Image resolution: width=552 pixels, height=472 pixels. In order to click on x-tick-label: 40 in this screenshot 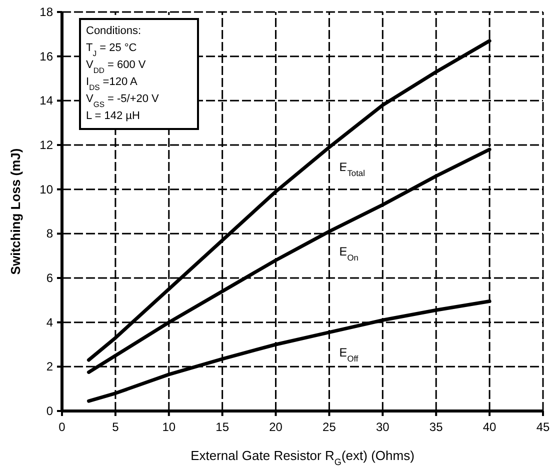, I will do `click(489, 427)`.